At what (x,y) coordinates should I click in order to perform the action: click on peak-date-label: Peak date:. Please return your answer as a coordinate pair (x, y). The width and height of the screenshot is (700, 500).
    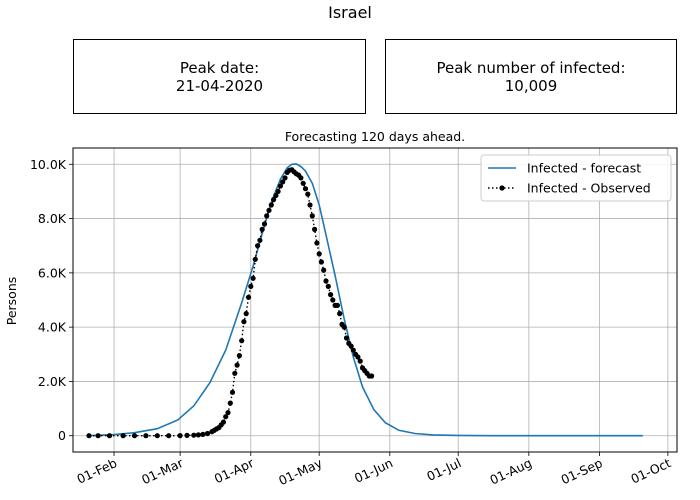
    Looking at the image, I should click on (219, 67).